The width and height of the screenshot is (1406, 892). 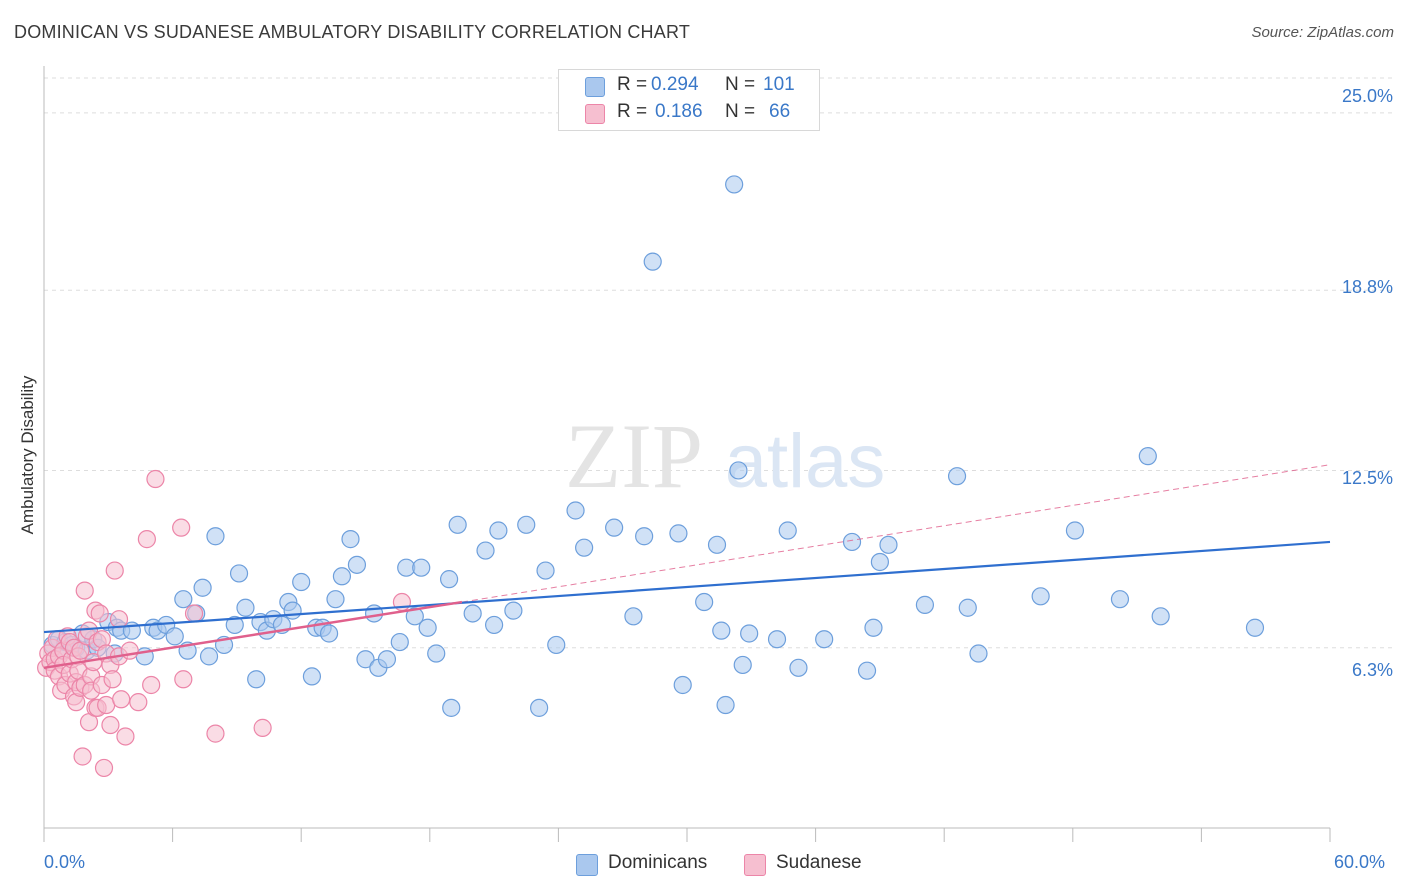 I want to click on y-tick-label-12-5: 12.5%, so click(x=1367, y=478).